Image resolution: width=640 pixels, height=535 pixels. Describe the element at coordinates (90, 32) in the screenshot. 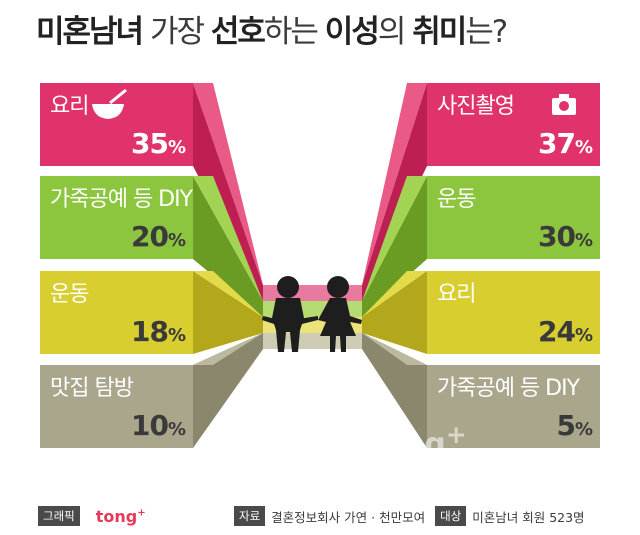

I see `title-part: 미혼남녀` at that location.